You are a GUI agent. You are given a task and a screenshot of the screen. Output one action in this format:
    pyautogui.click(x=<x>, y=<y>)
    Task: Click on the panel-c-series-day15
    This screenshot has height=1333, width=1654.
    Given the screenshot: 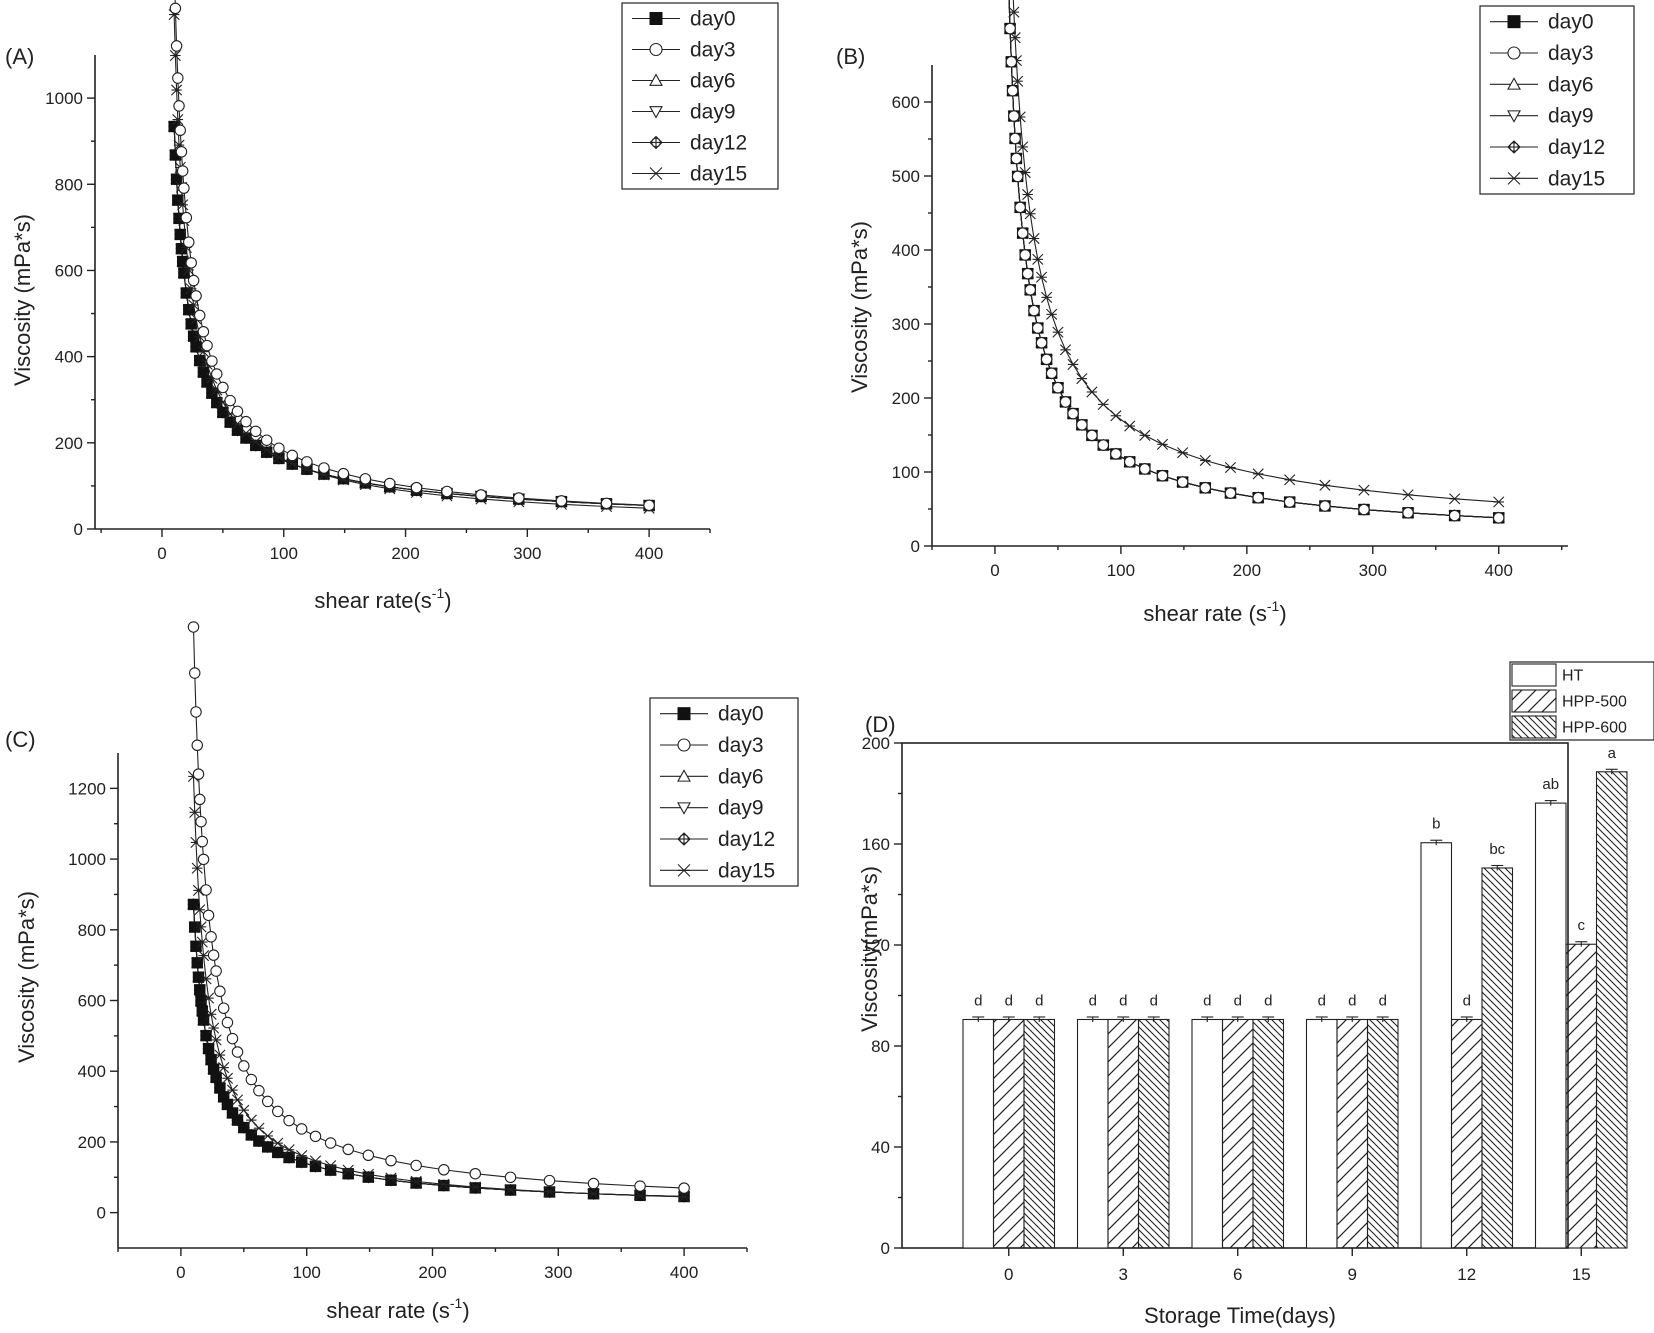 What is the action you would take?
    pyautogui.click(x=438, y=987)
    